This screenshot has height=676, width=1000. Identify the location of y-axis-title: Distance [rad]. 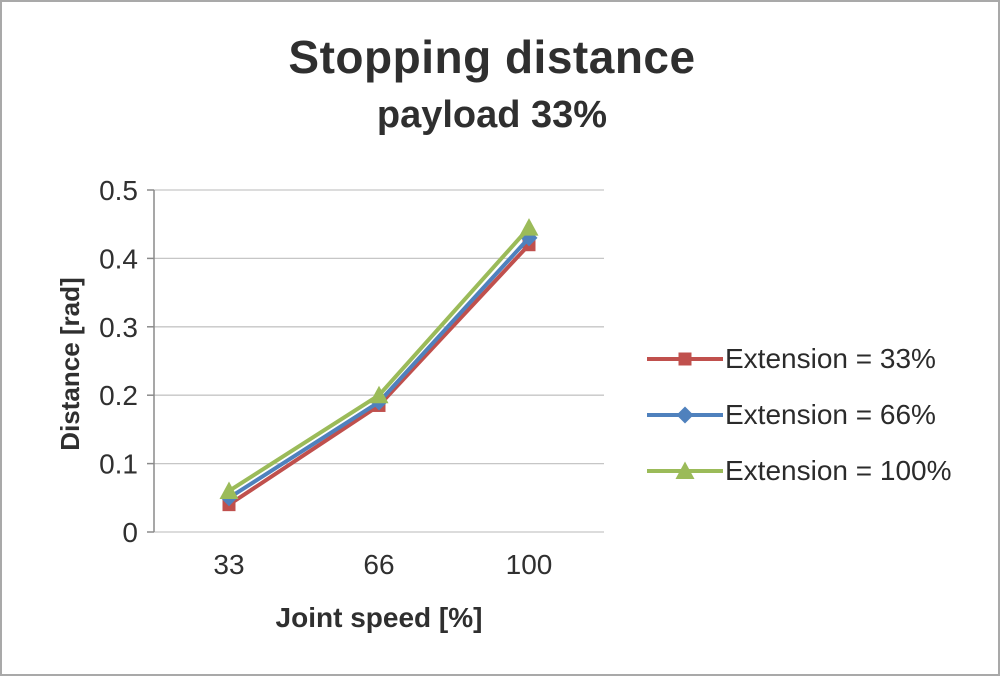
(70, 364).